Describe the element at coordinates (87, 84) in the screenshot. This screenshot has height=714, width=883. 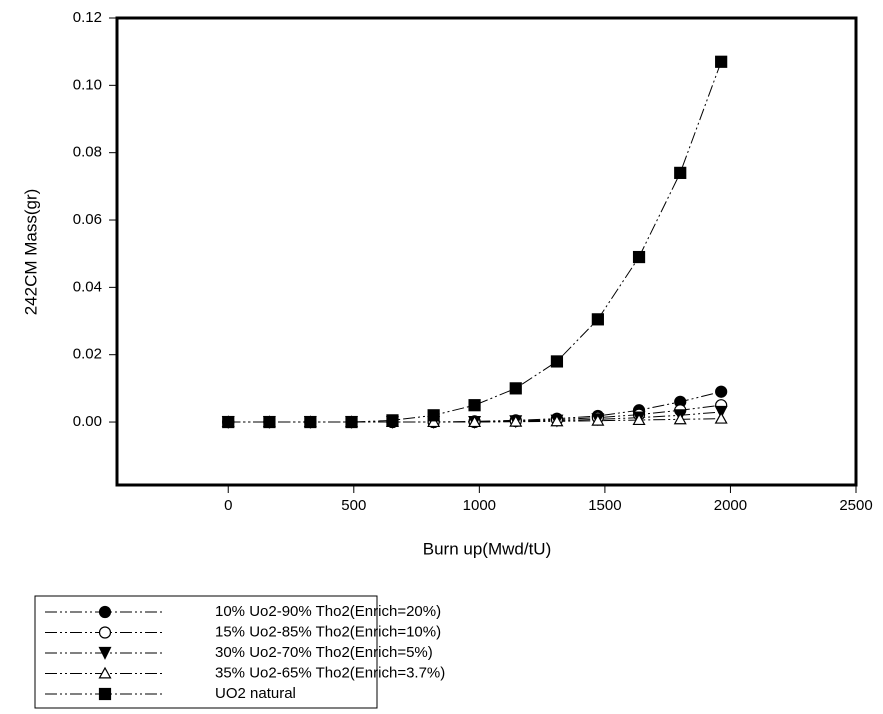
I see `y-tick-label: 0.10` at that location.